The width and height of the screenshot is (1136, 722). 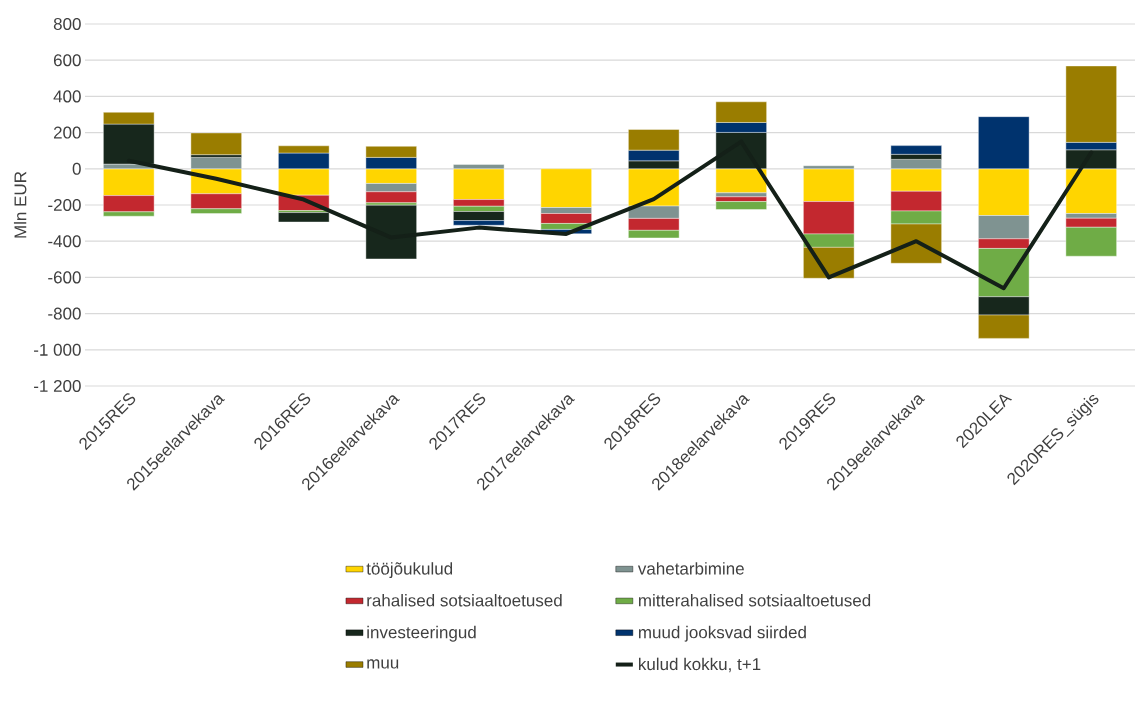 I want to click on y-tick-label: 200, so click(x=67, y=132).